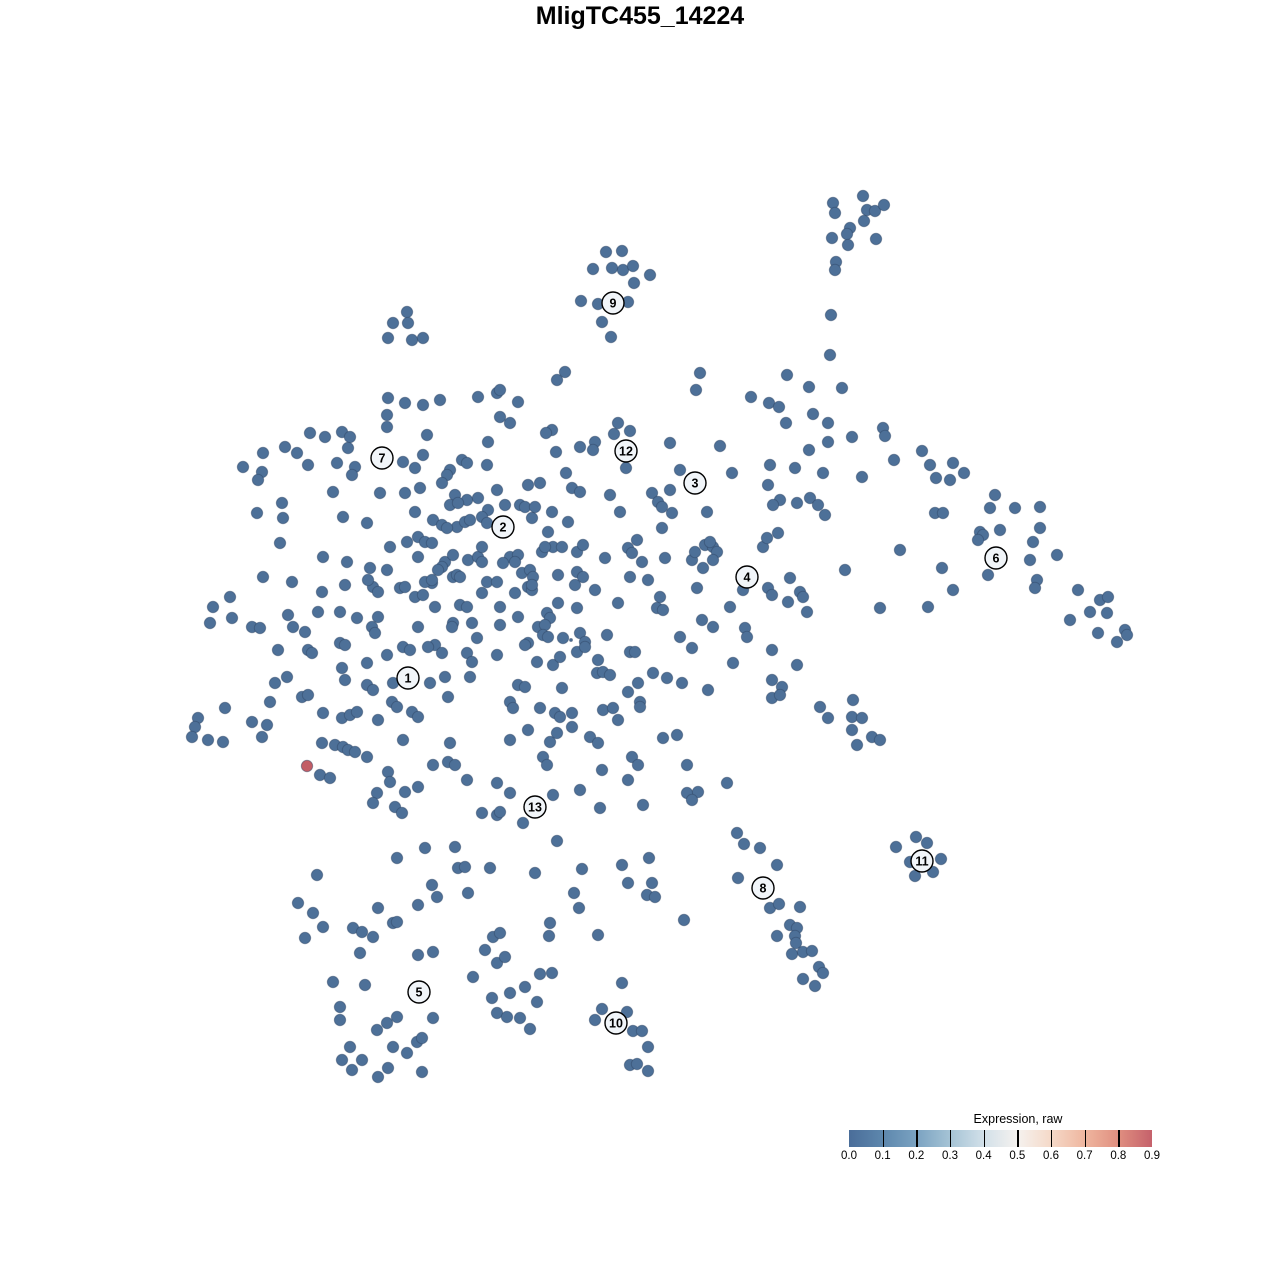  I want to click on cluster-label: 3, so click(695, 483).